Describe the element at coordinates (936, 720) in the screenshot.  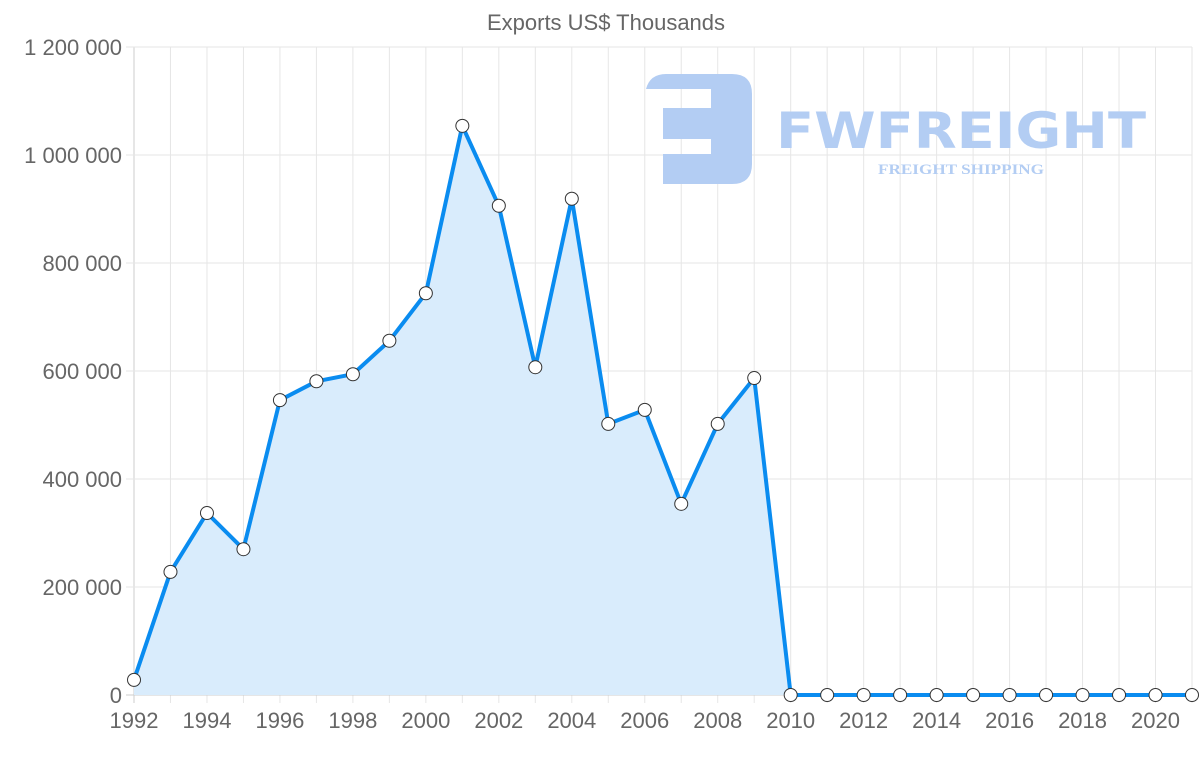
I see `x-tick-label: 2014` at that location.